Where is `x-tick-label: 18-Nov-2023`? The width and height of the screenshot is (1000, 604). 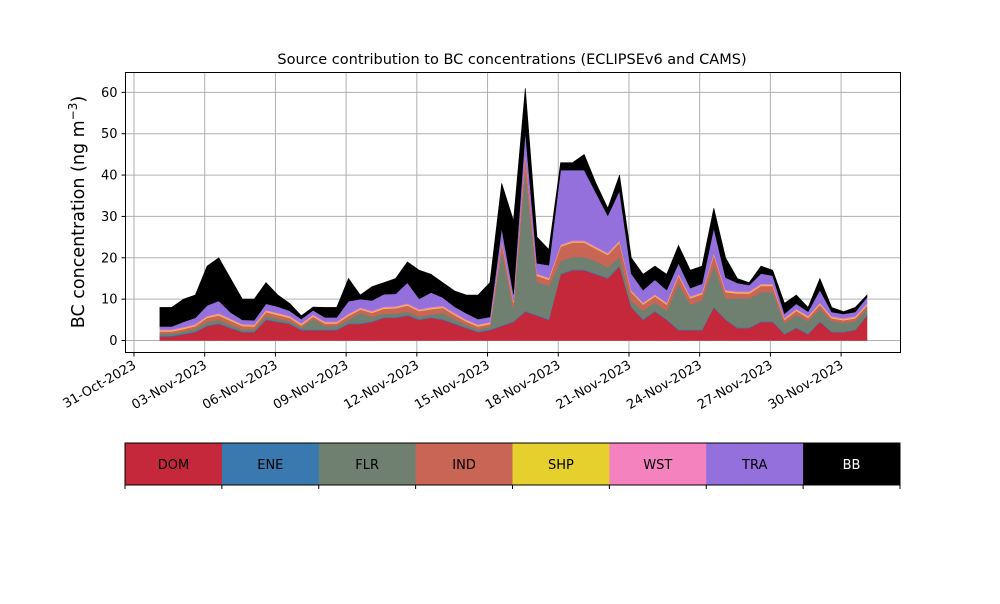 x-tick-label: 18-Nov-2023 is located at coordinates (523, 385).